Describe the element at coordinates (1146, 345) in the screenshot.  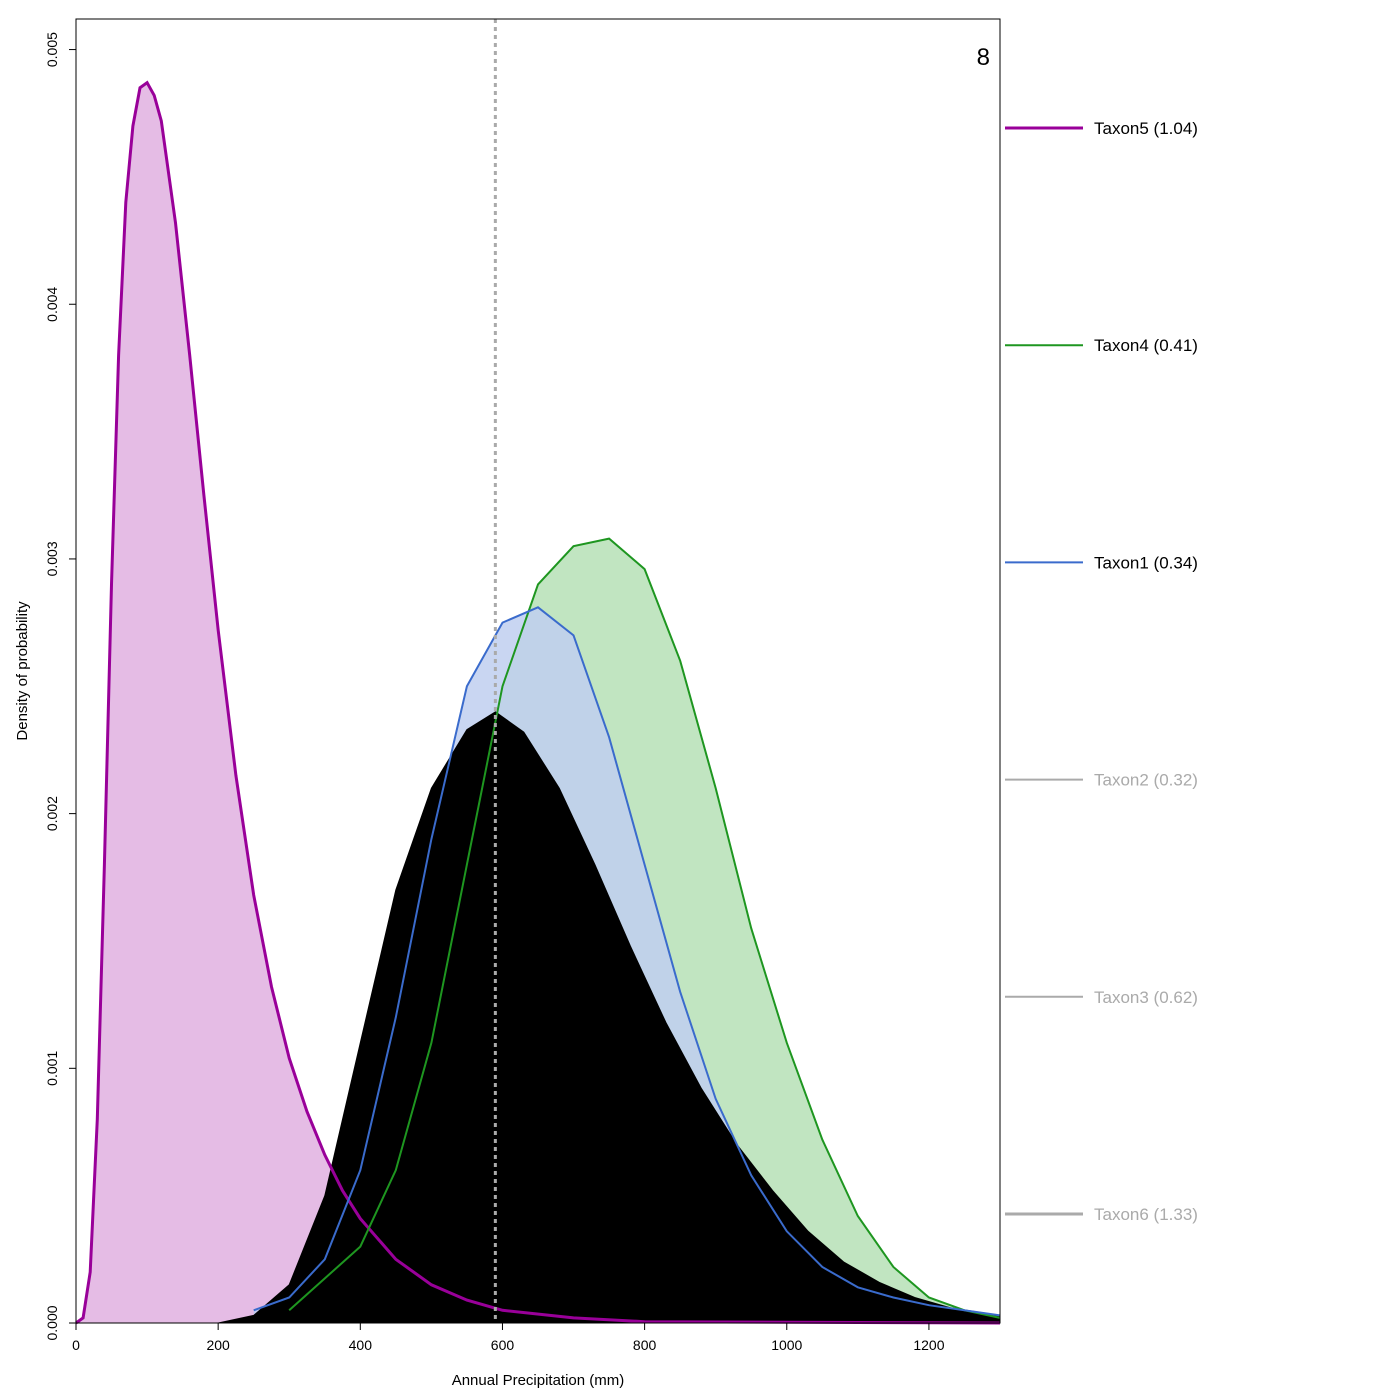
I see `legend-label: Taxon4 (0.41)` at that location.